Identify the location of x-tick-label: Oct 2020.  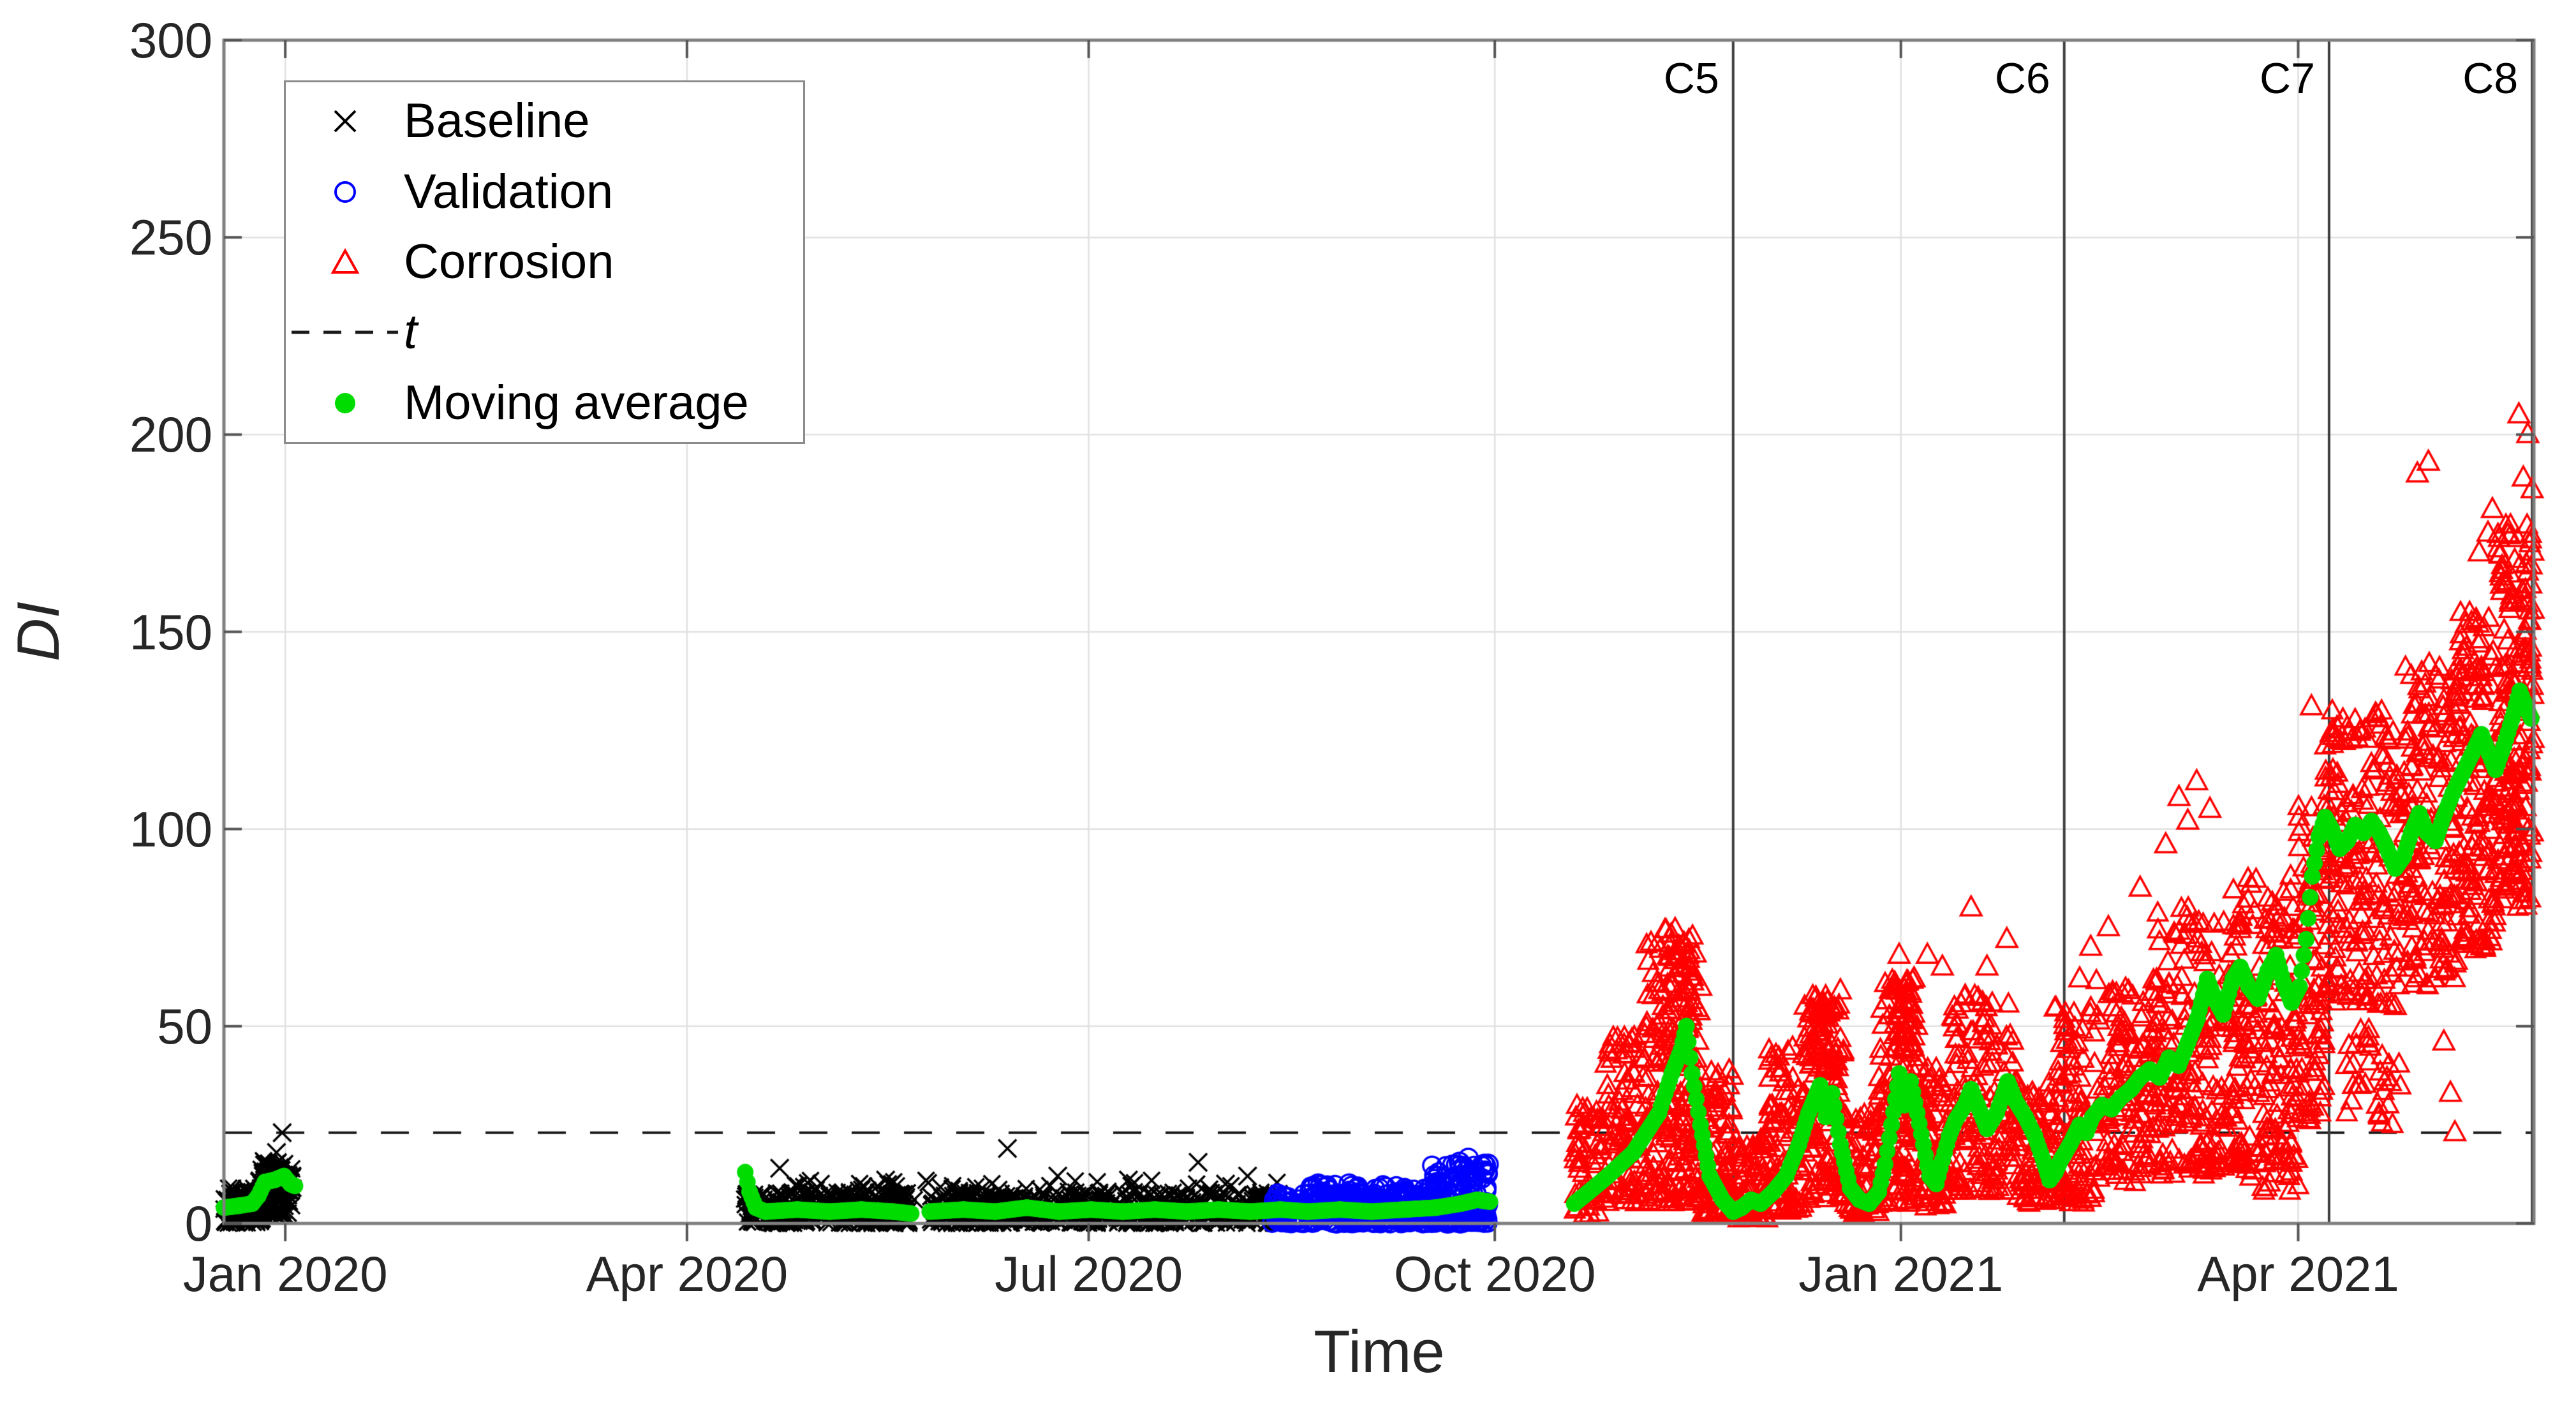
(1494, 1274).